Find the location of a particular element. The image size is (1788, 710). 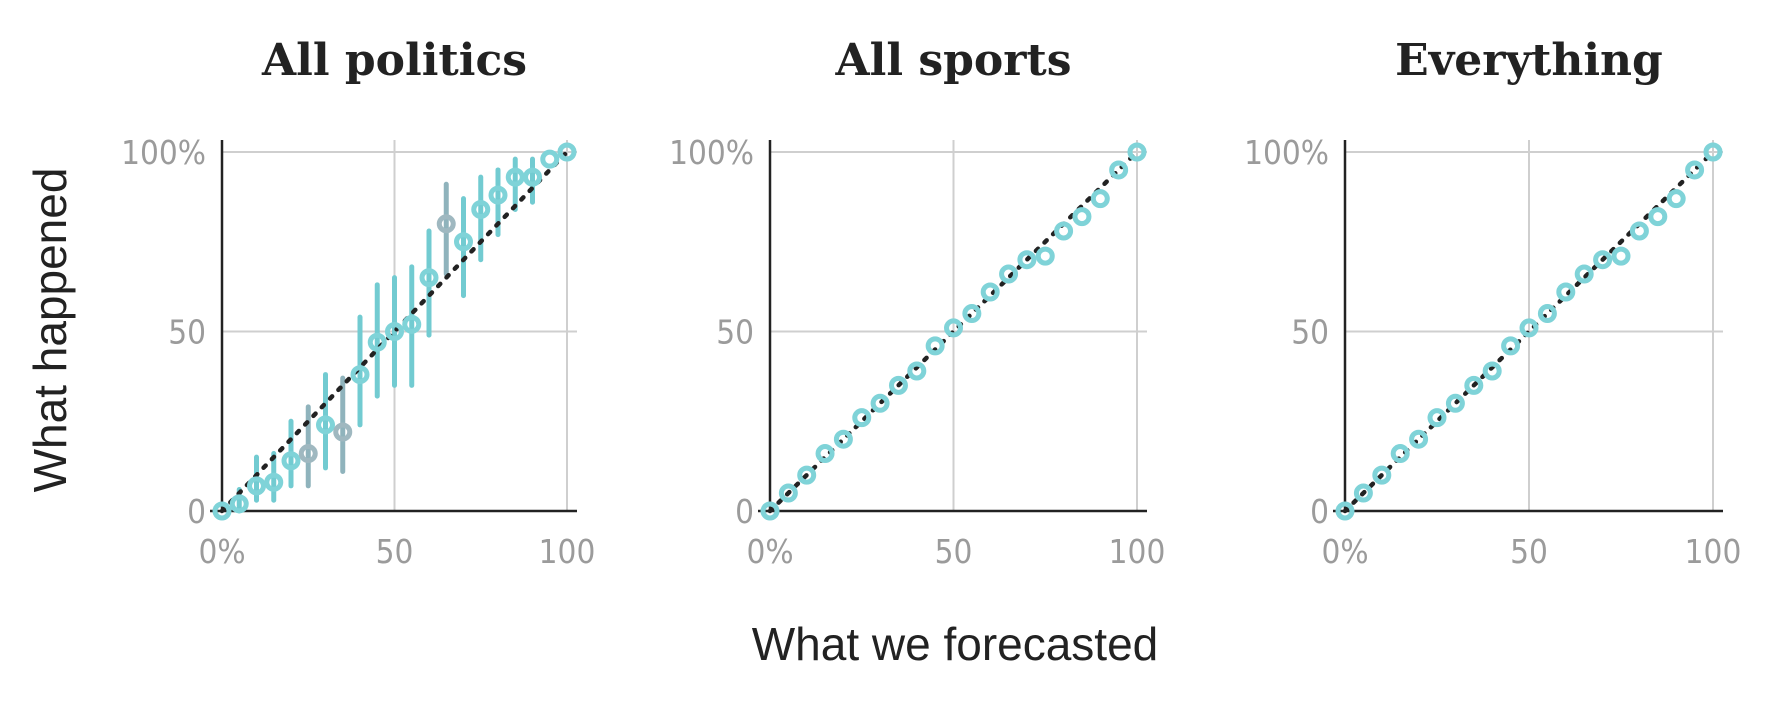

panel-title: Everything is located at coordinates (1529, 60).